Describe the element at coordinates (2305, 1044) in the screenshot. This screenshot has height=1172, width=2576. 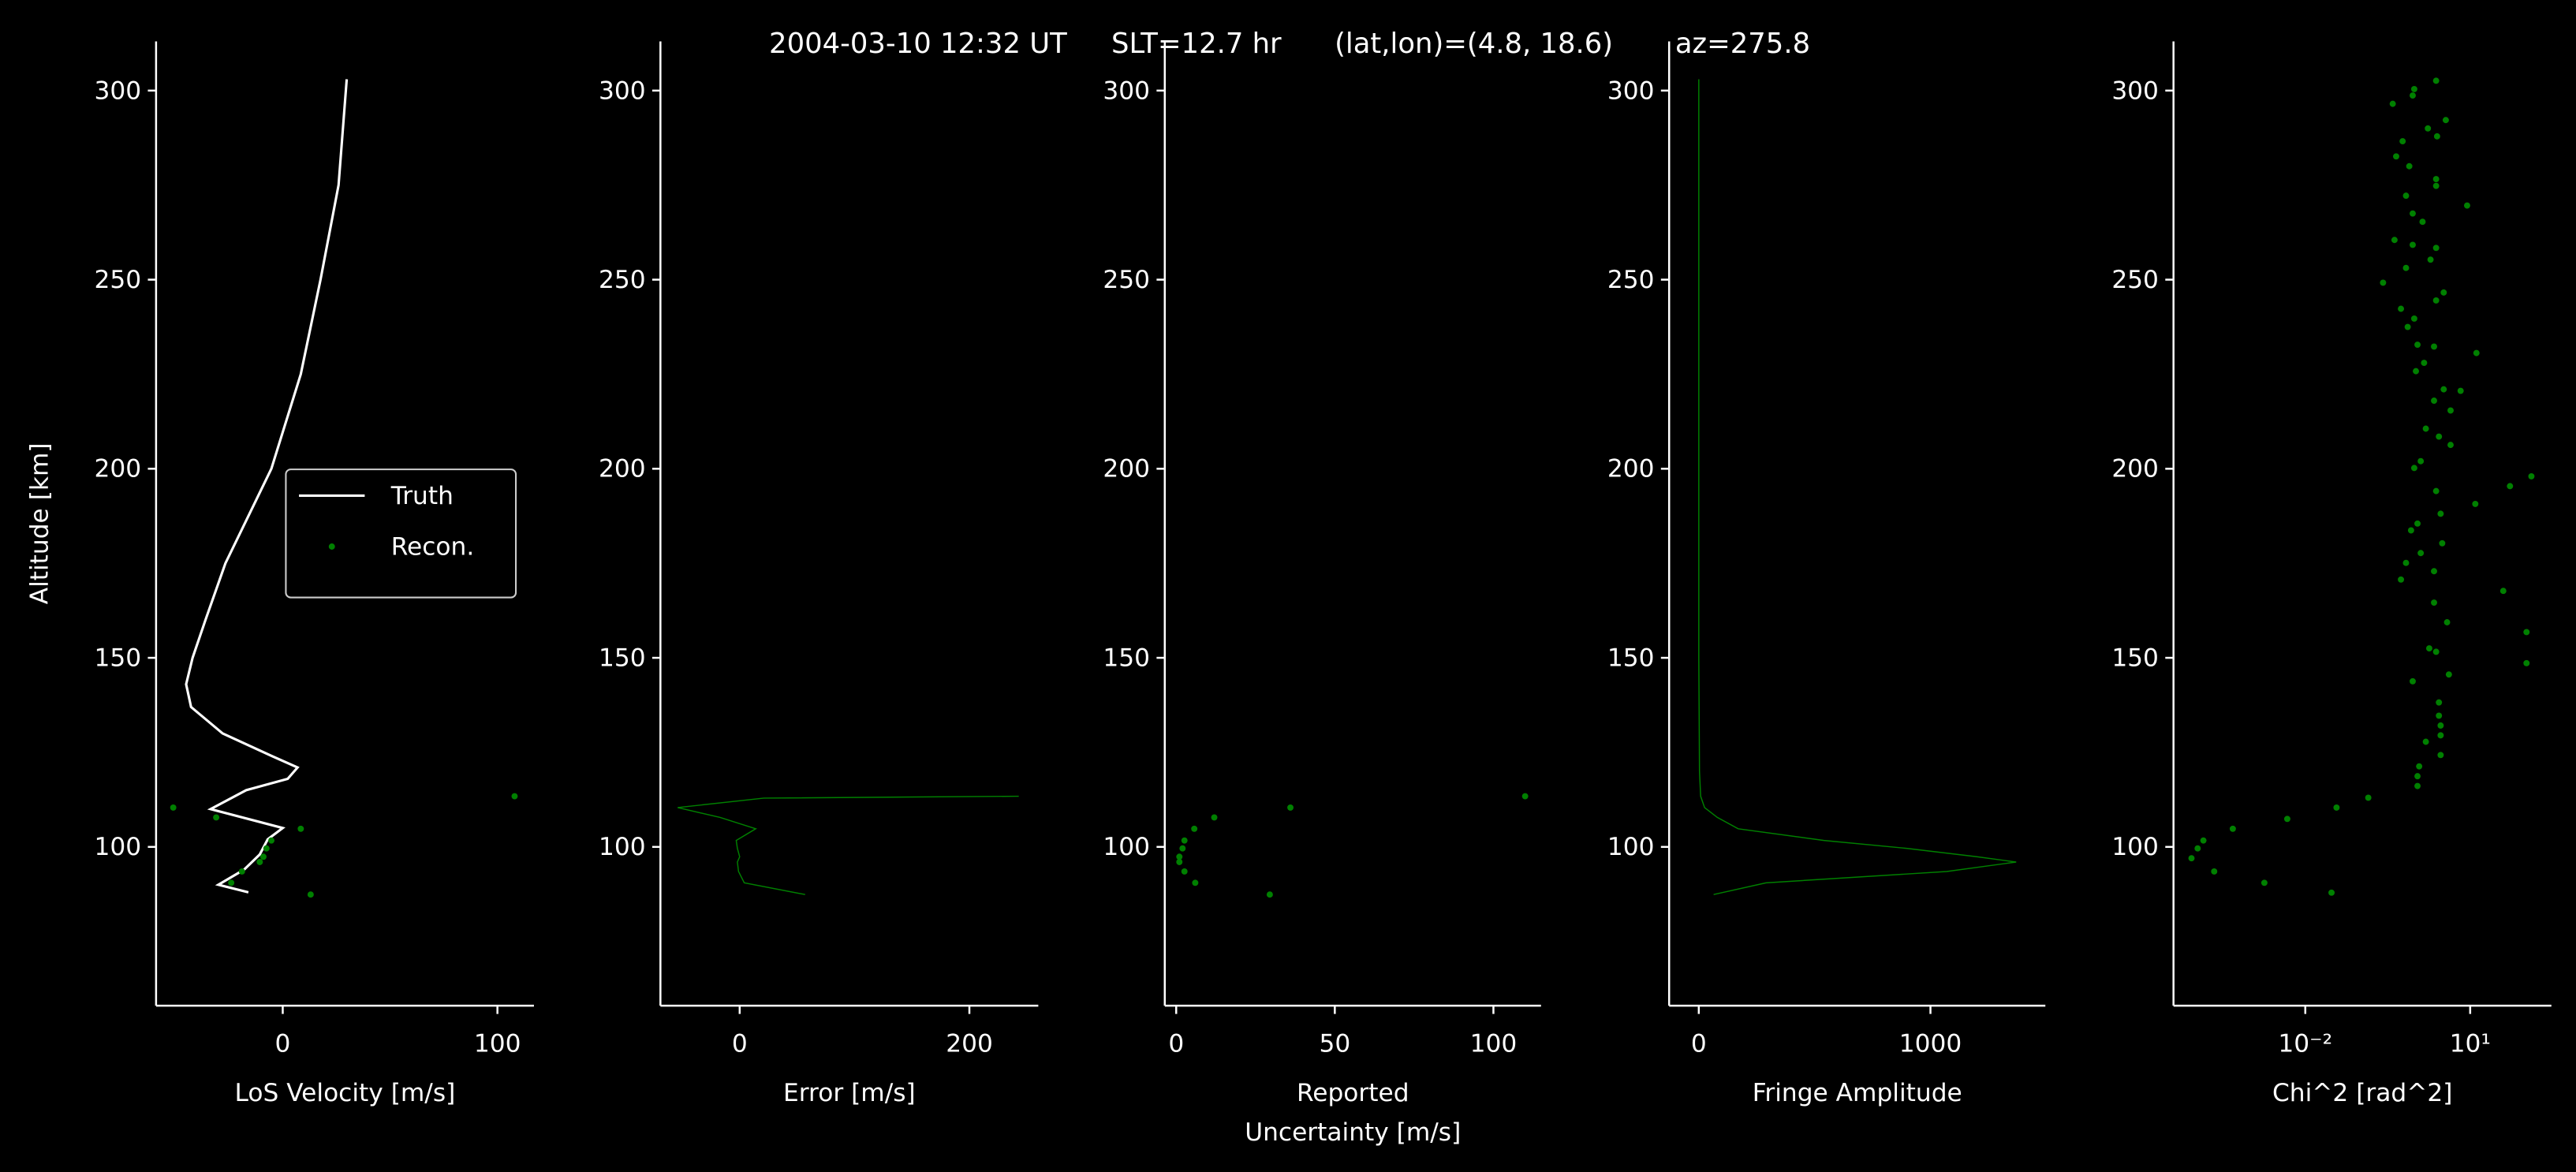
I see `x-tick-label: 10⁻²` at that location.